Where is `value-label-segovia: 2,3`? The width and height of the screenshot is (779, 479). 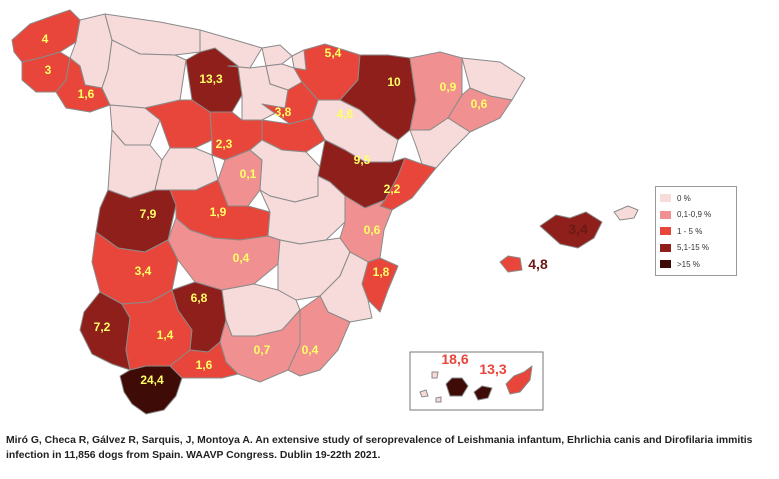 value-label-segovia: 2,3 is located at coordinates (224, 144).